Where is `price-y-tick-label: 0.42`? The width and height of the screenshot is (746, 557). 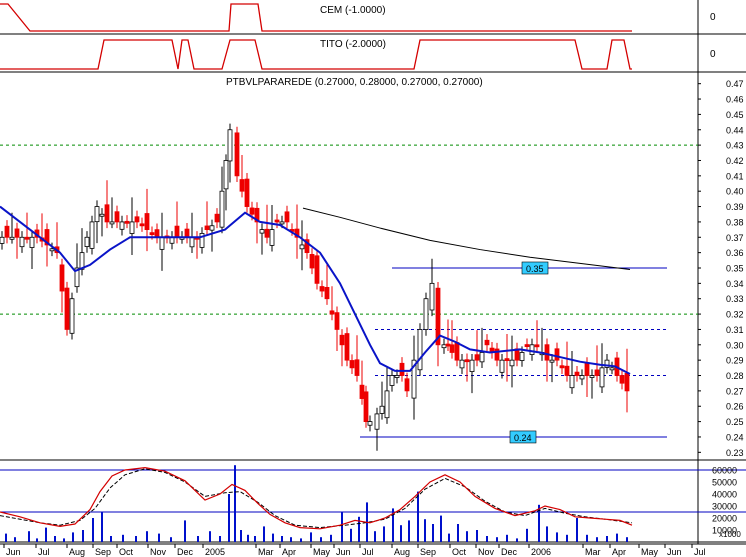
price-y-tick-label: 0.42 is located at coordinates (735, 161).